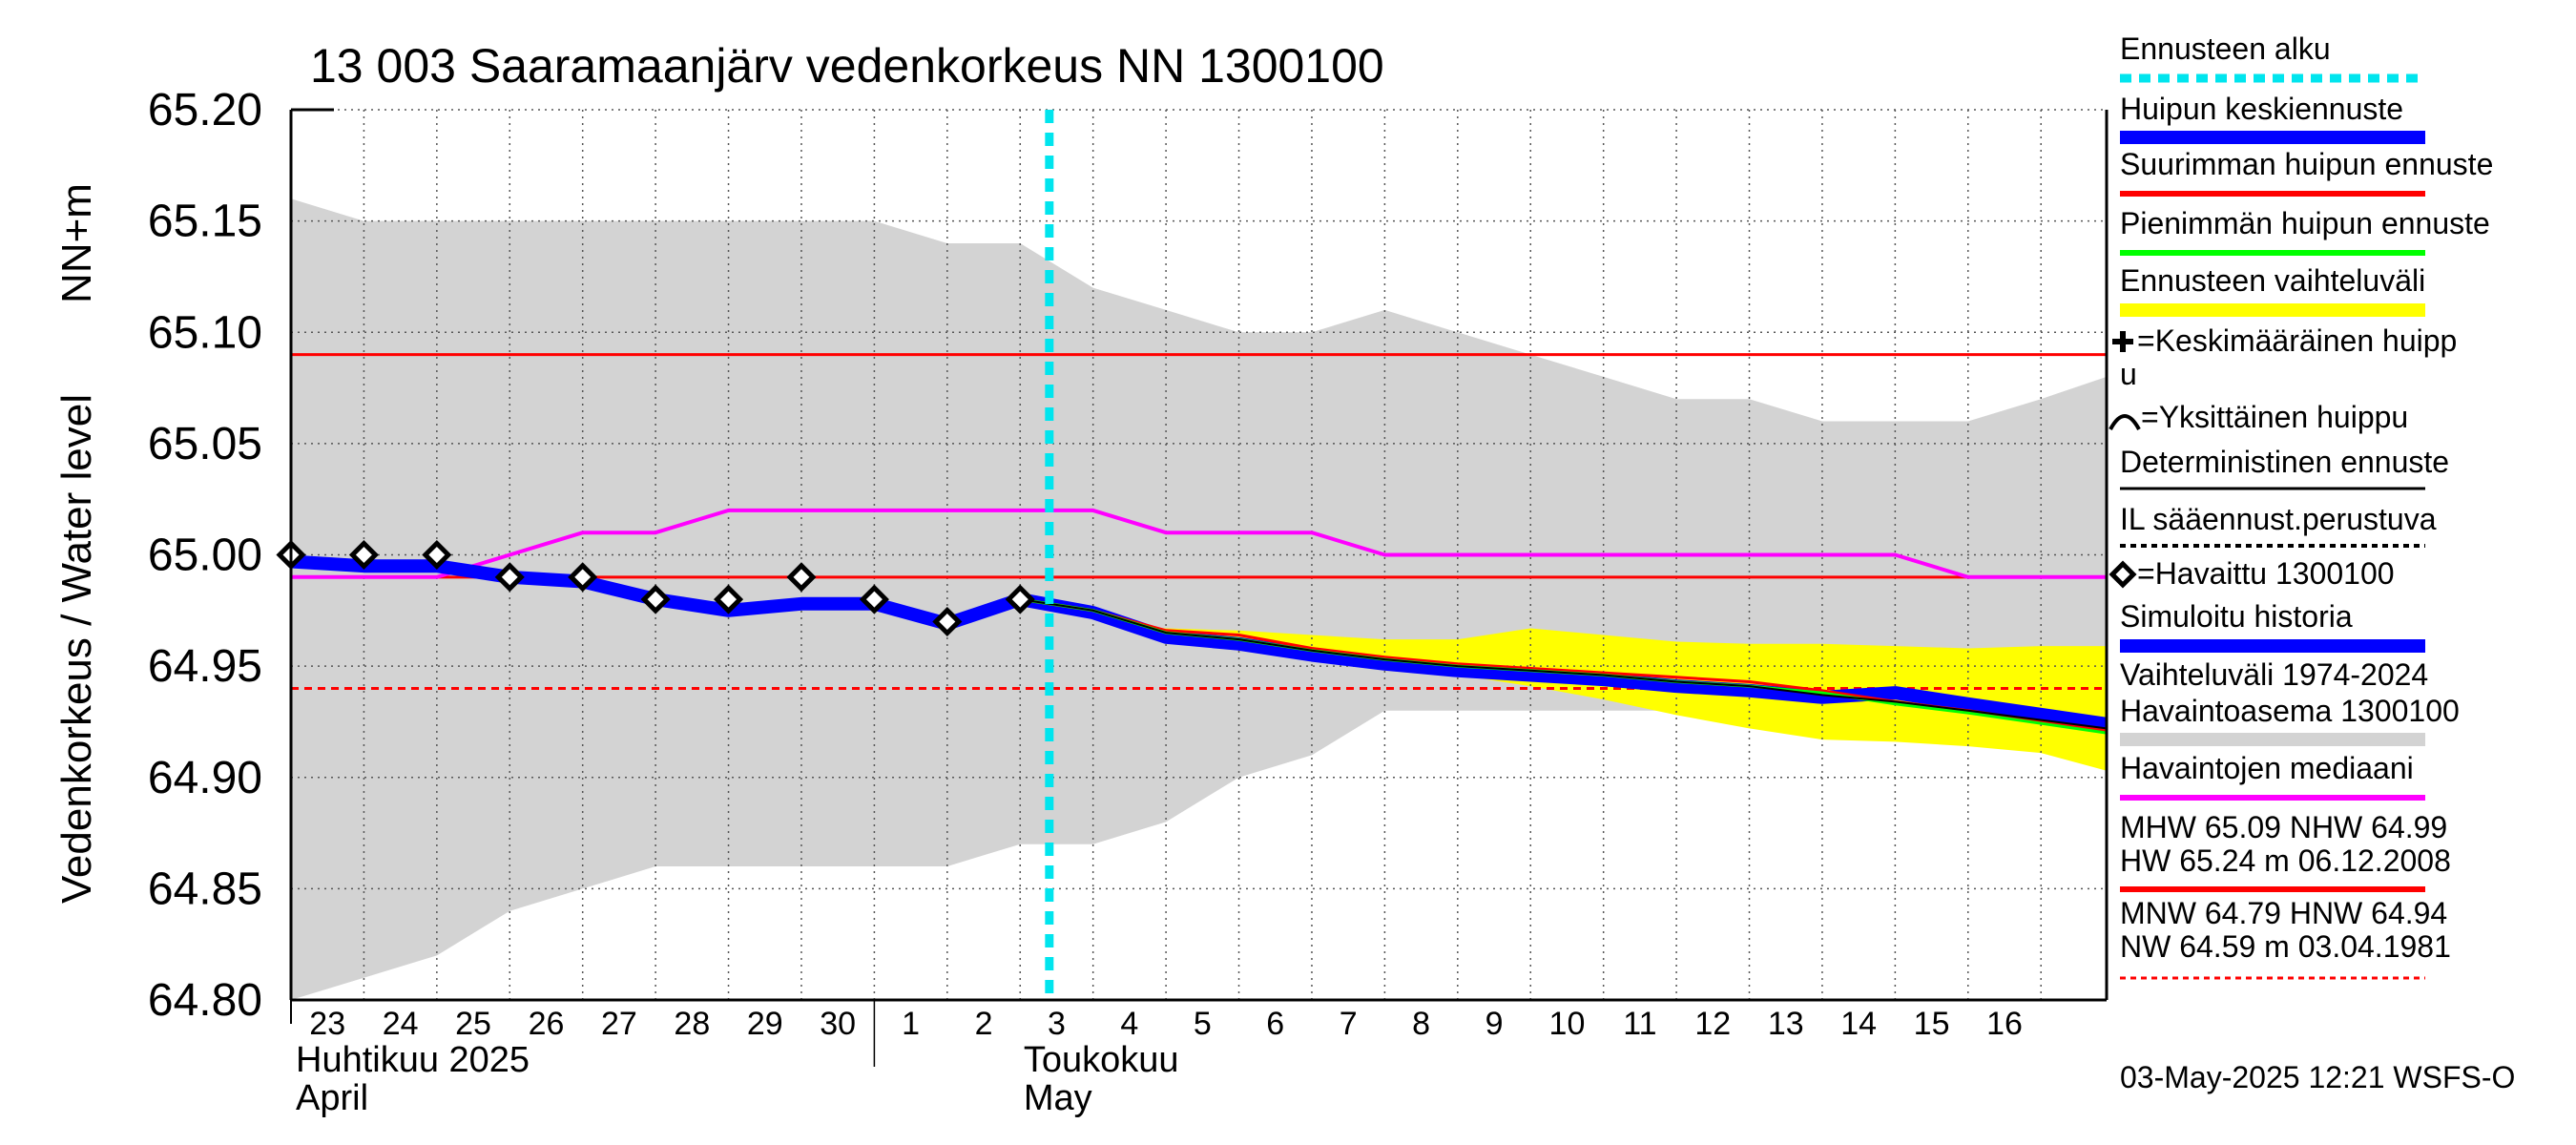 The image size is (2576, 1145). What do you see at coordinates (2125, 422) in the screenshot?
I see `legend-arc-marker` at bounding box center [2125, 422].